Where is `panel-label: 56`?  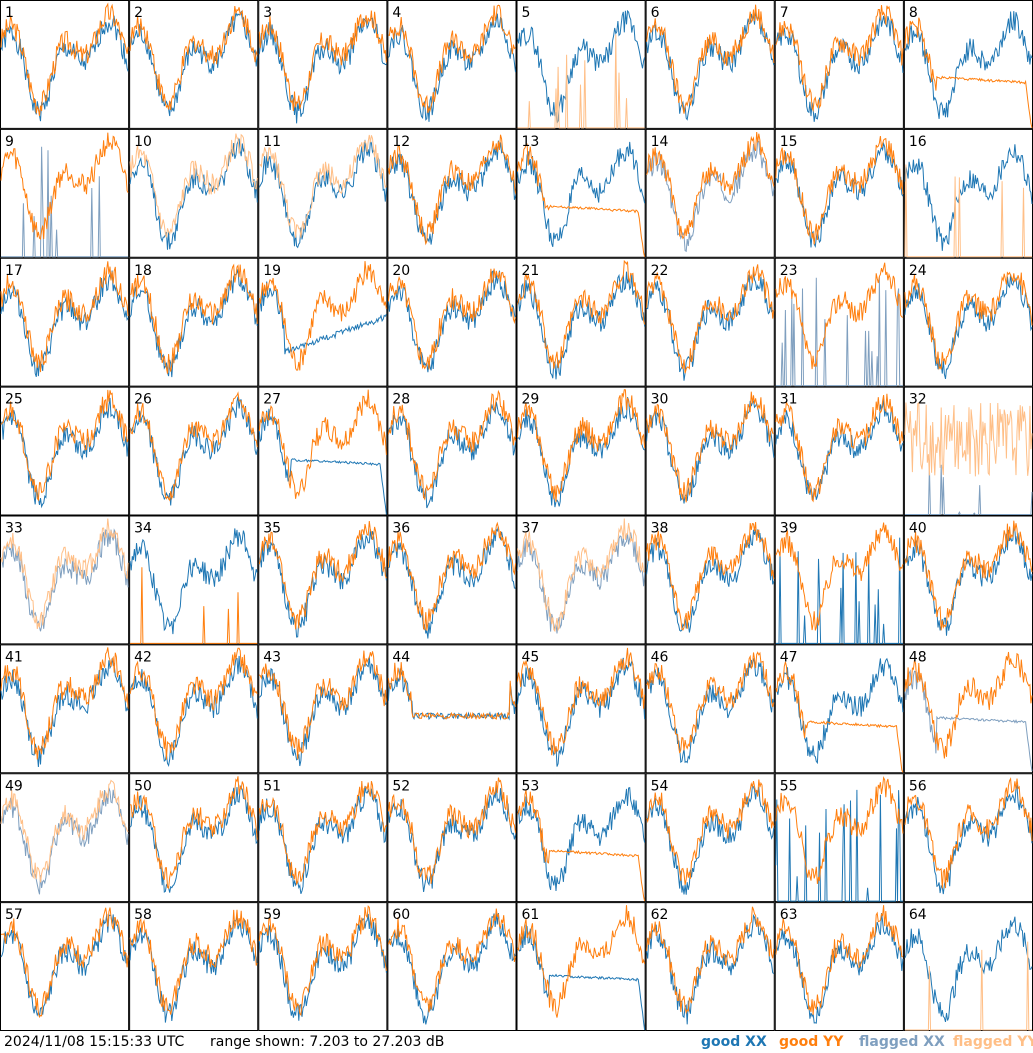 panel-label: 56 is located at coordinates (918, 786).